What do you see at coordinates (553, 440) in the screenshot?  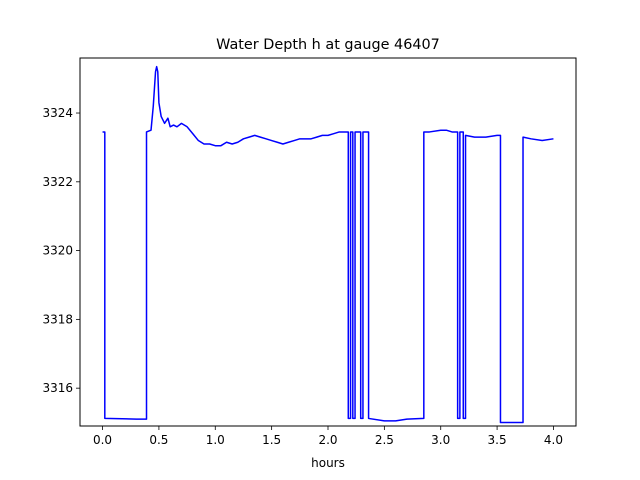 I see `x-tick-label: 4.0` at bounding box center [553, 440].